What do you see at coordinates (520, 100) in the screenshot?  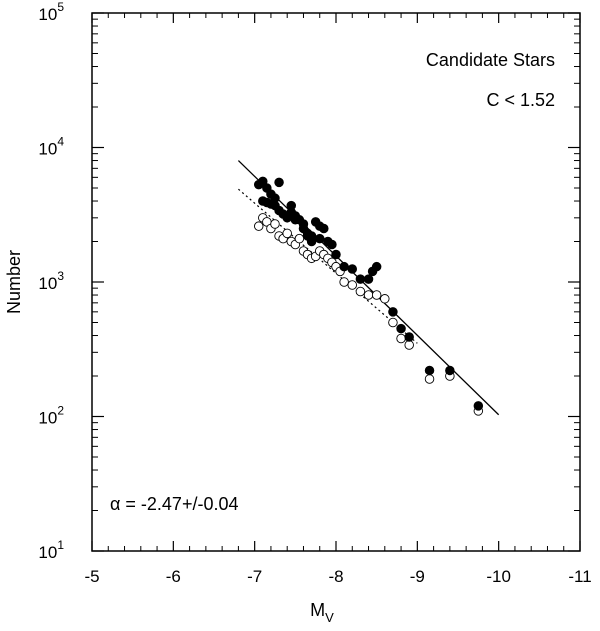 I see `annotation-color-cut: C < 1.52` at bounding box center [520, 100].